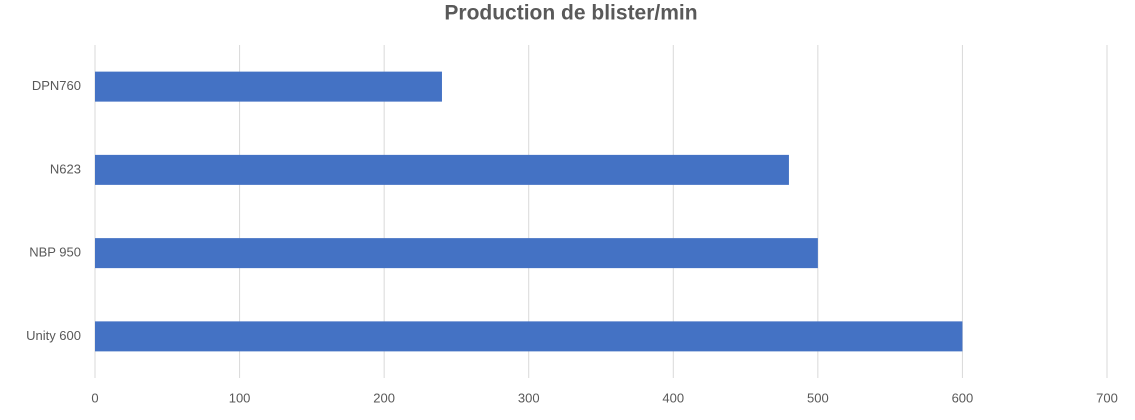 The image size is (1135, 420). What do you see at coordinates (56, 85) in the screenshot?
I see `y-tick-label: DPN760` at bounding box center [56, 85].